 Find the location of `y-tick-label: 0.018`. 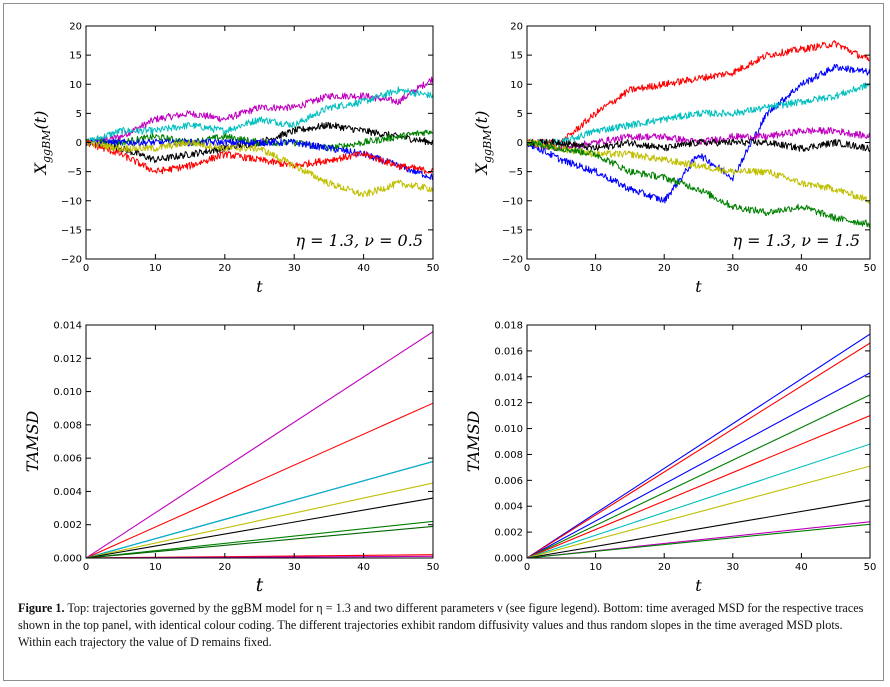

y-tick-label: 0.018 is located at coordinates (508, 326).